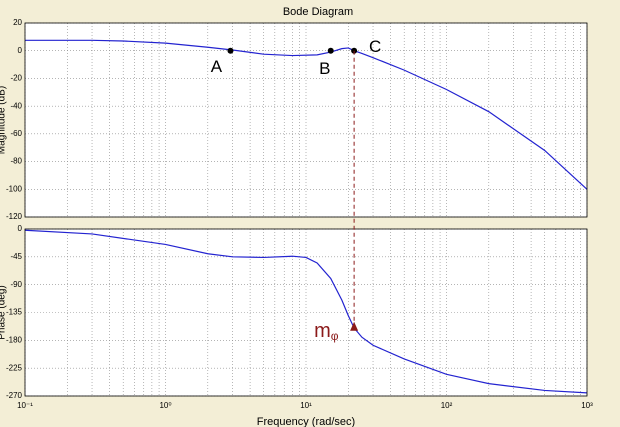  Describe the element at coordinates (16, 133) in the screenshot. I see `y-tick-label: -60` at that location.